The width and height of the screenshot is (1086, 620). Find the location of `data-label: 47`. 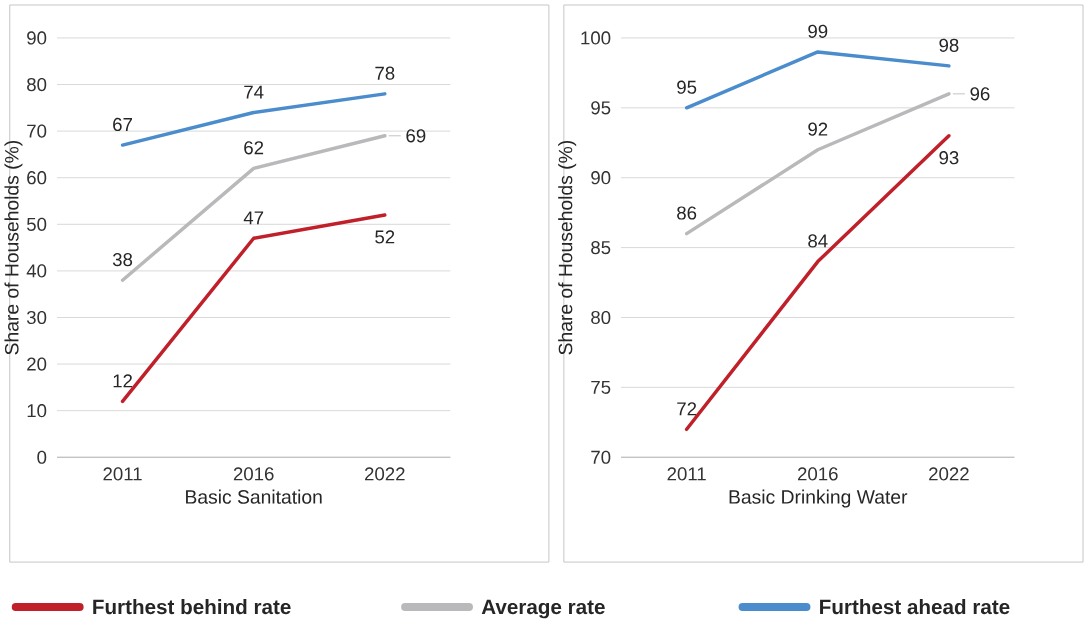

data-label: 47 is located at coordinates (253, 218).